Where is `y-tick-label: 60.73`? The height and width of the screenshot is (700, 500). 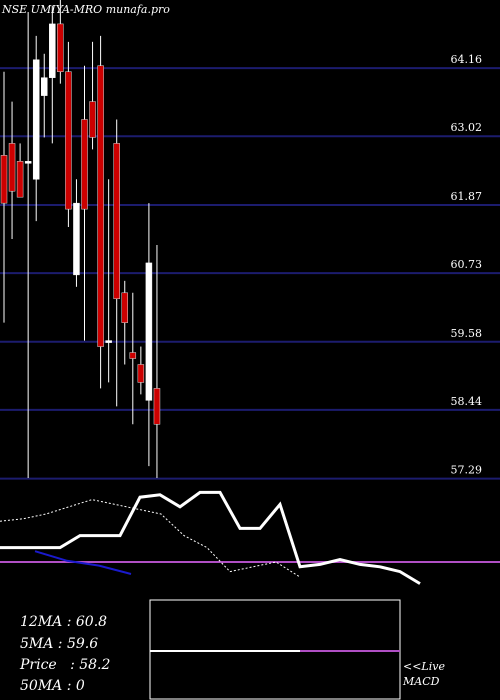 y-tick-label: 60.73 is located at coordinates (467, 264).